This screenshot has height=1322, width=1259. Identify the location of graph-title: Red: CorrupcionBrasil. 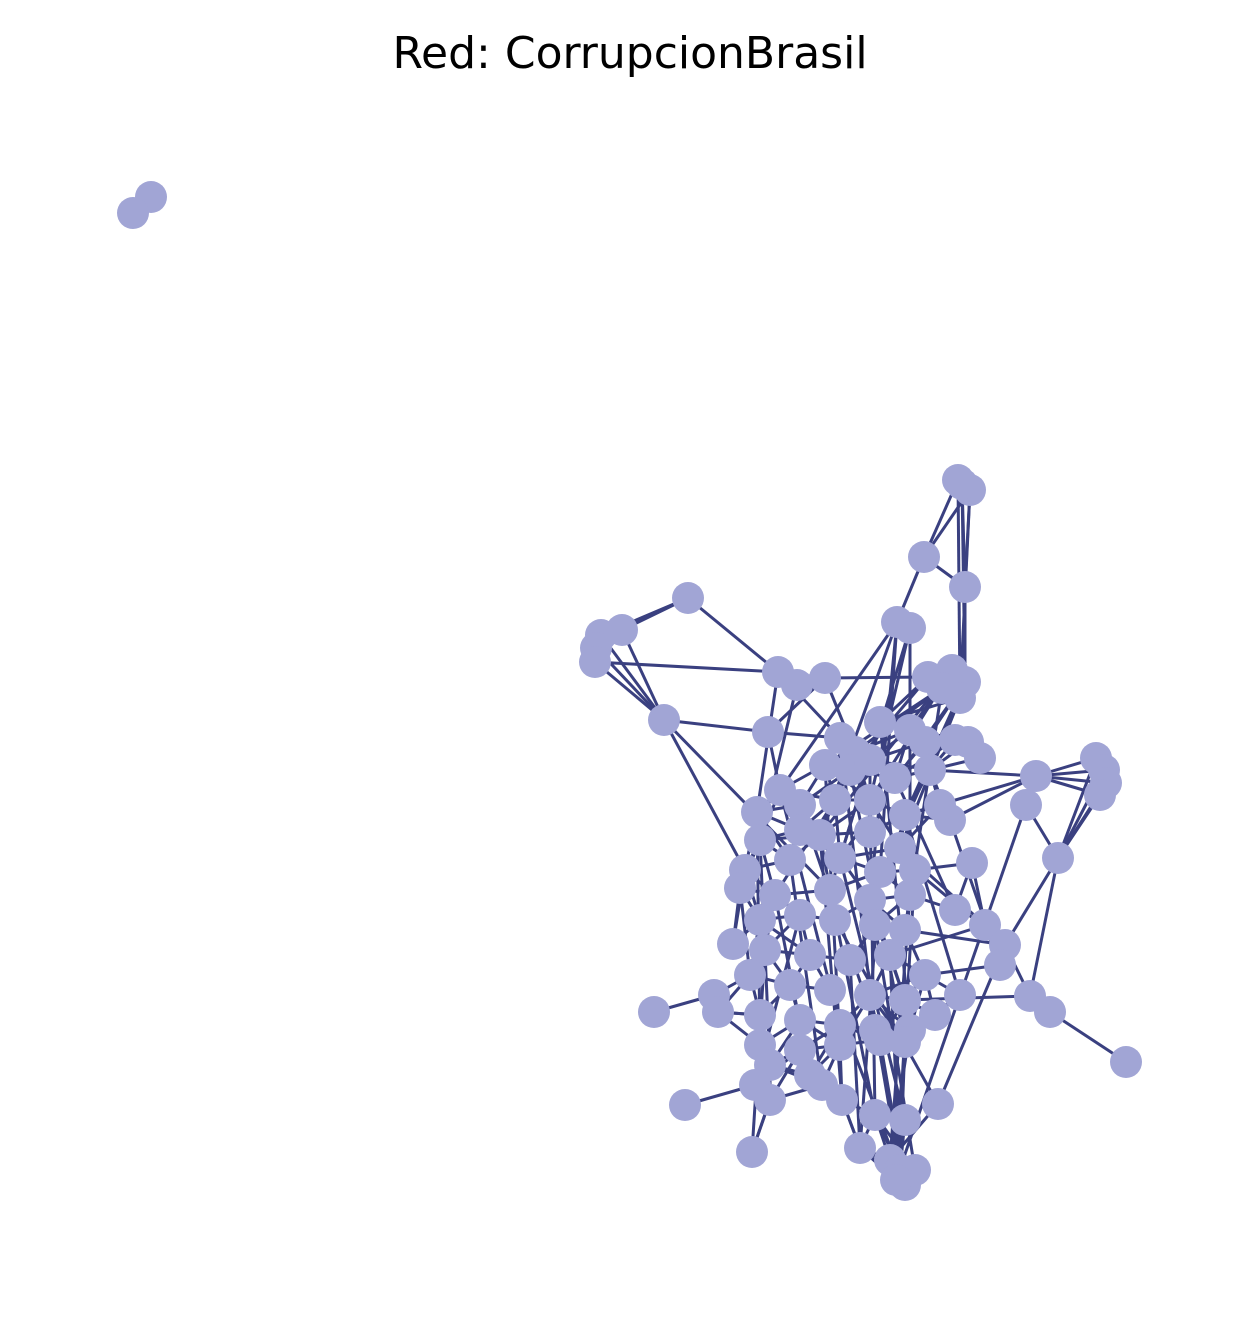
(629, 53).